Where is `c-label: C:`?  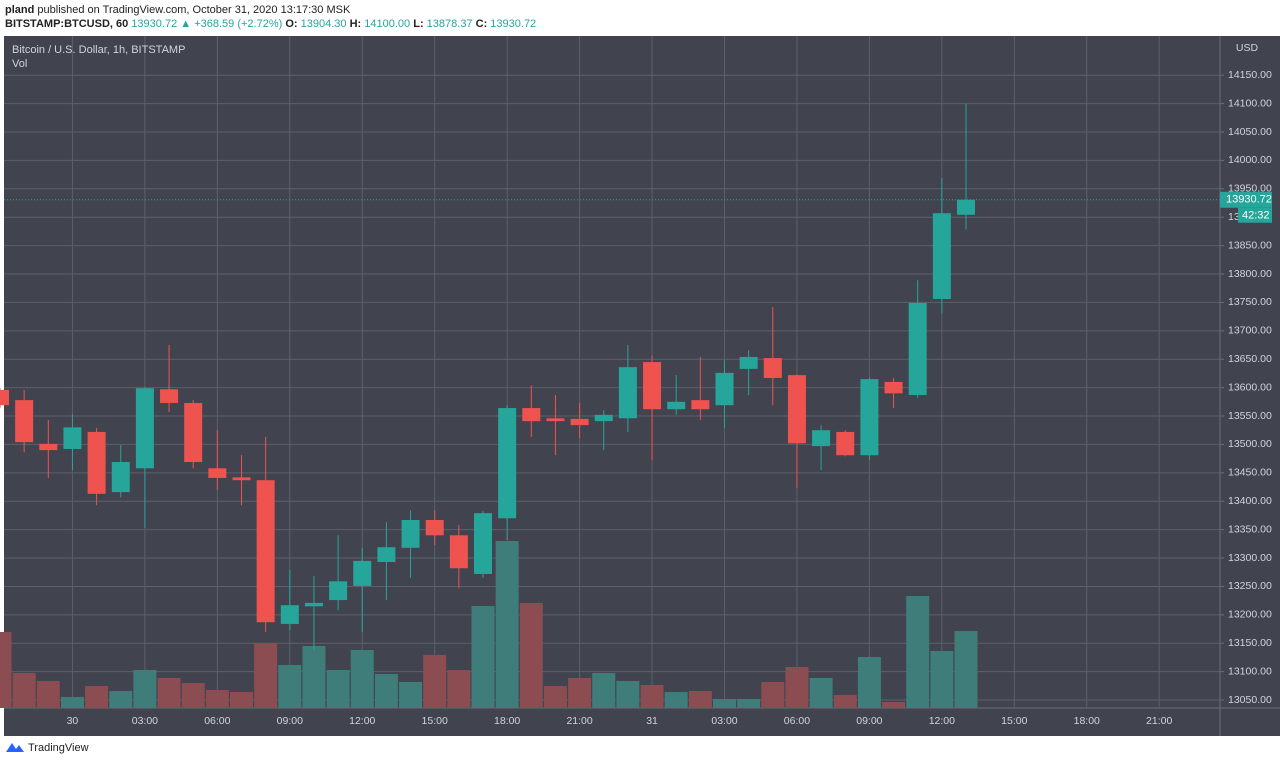 c-label: C: is located at coordinates (482, 24).